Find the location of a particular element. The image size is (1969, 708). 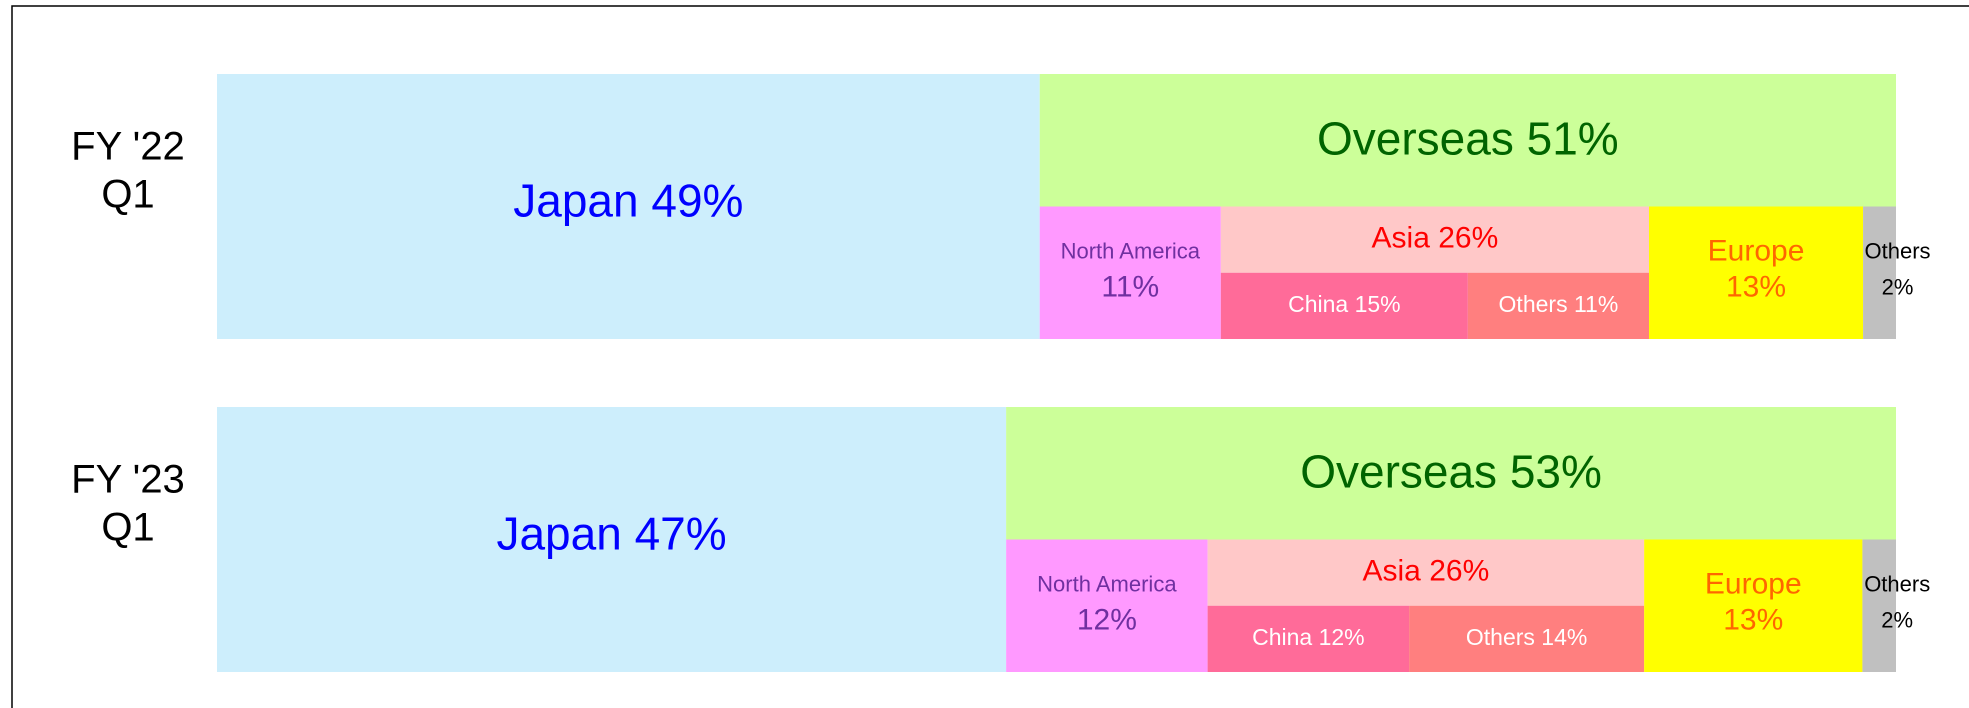

sub-sub-segment-label: China 15% is located at coordinates (1344, 304).